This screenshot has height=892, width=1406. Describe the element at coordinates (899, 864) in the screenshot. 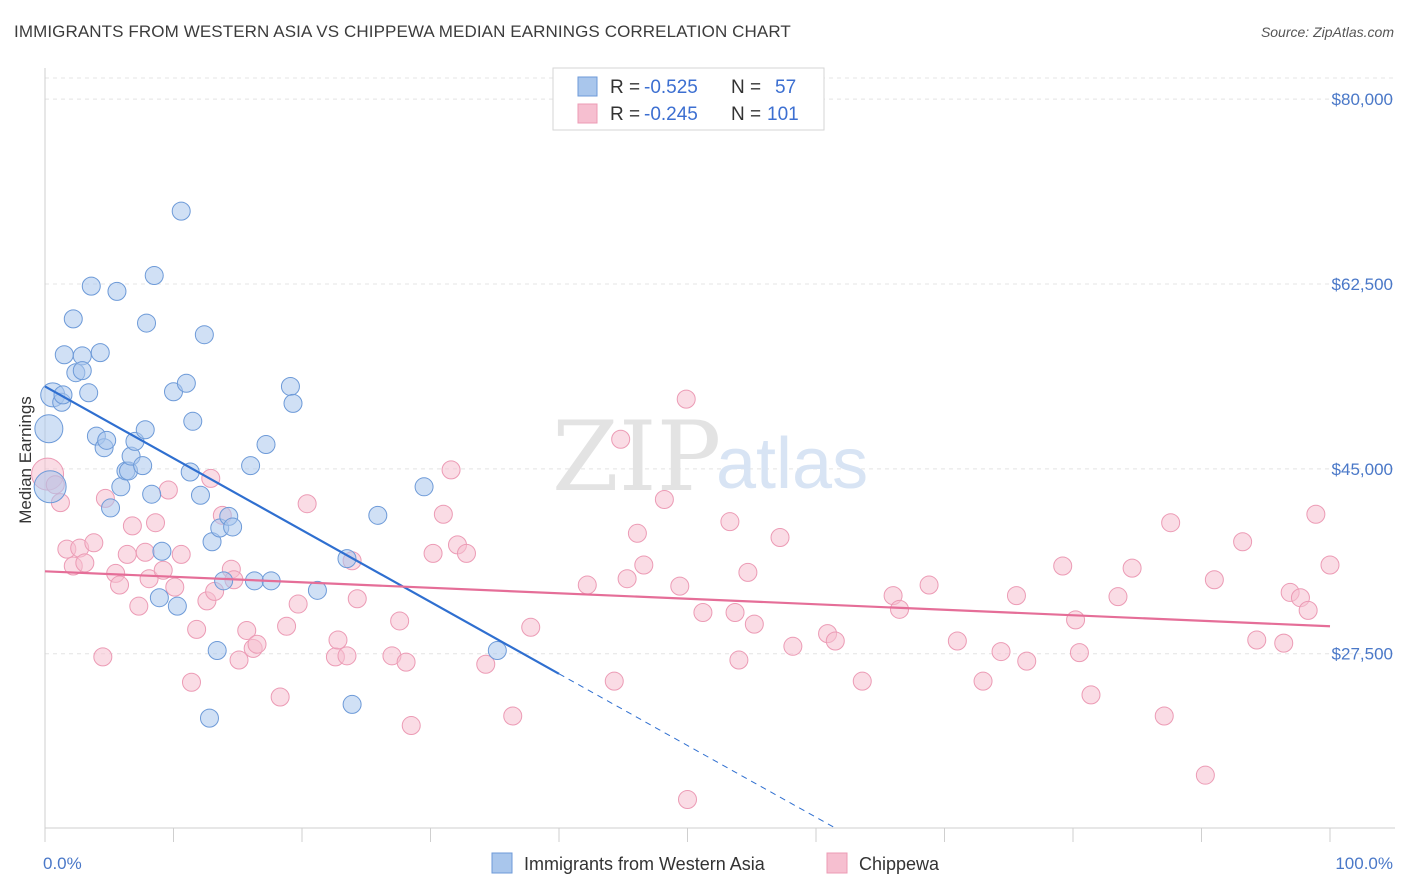

I see `bottom-legend-label-2: Chippewa` at that location.